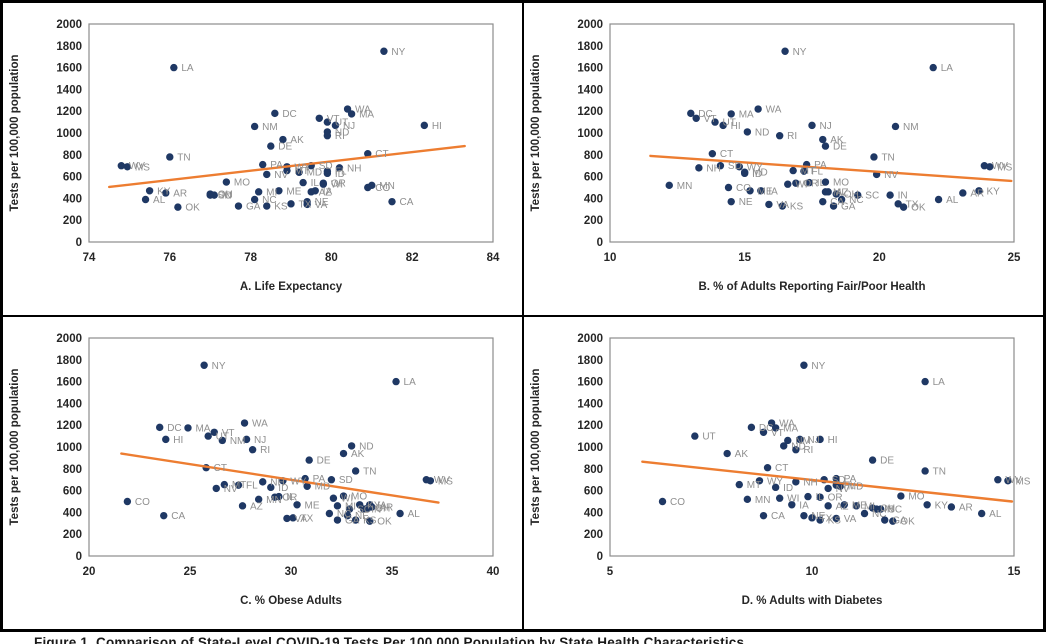  I want to click on scatter-point-RI, so click(796, 450).